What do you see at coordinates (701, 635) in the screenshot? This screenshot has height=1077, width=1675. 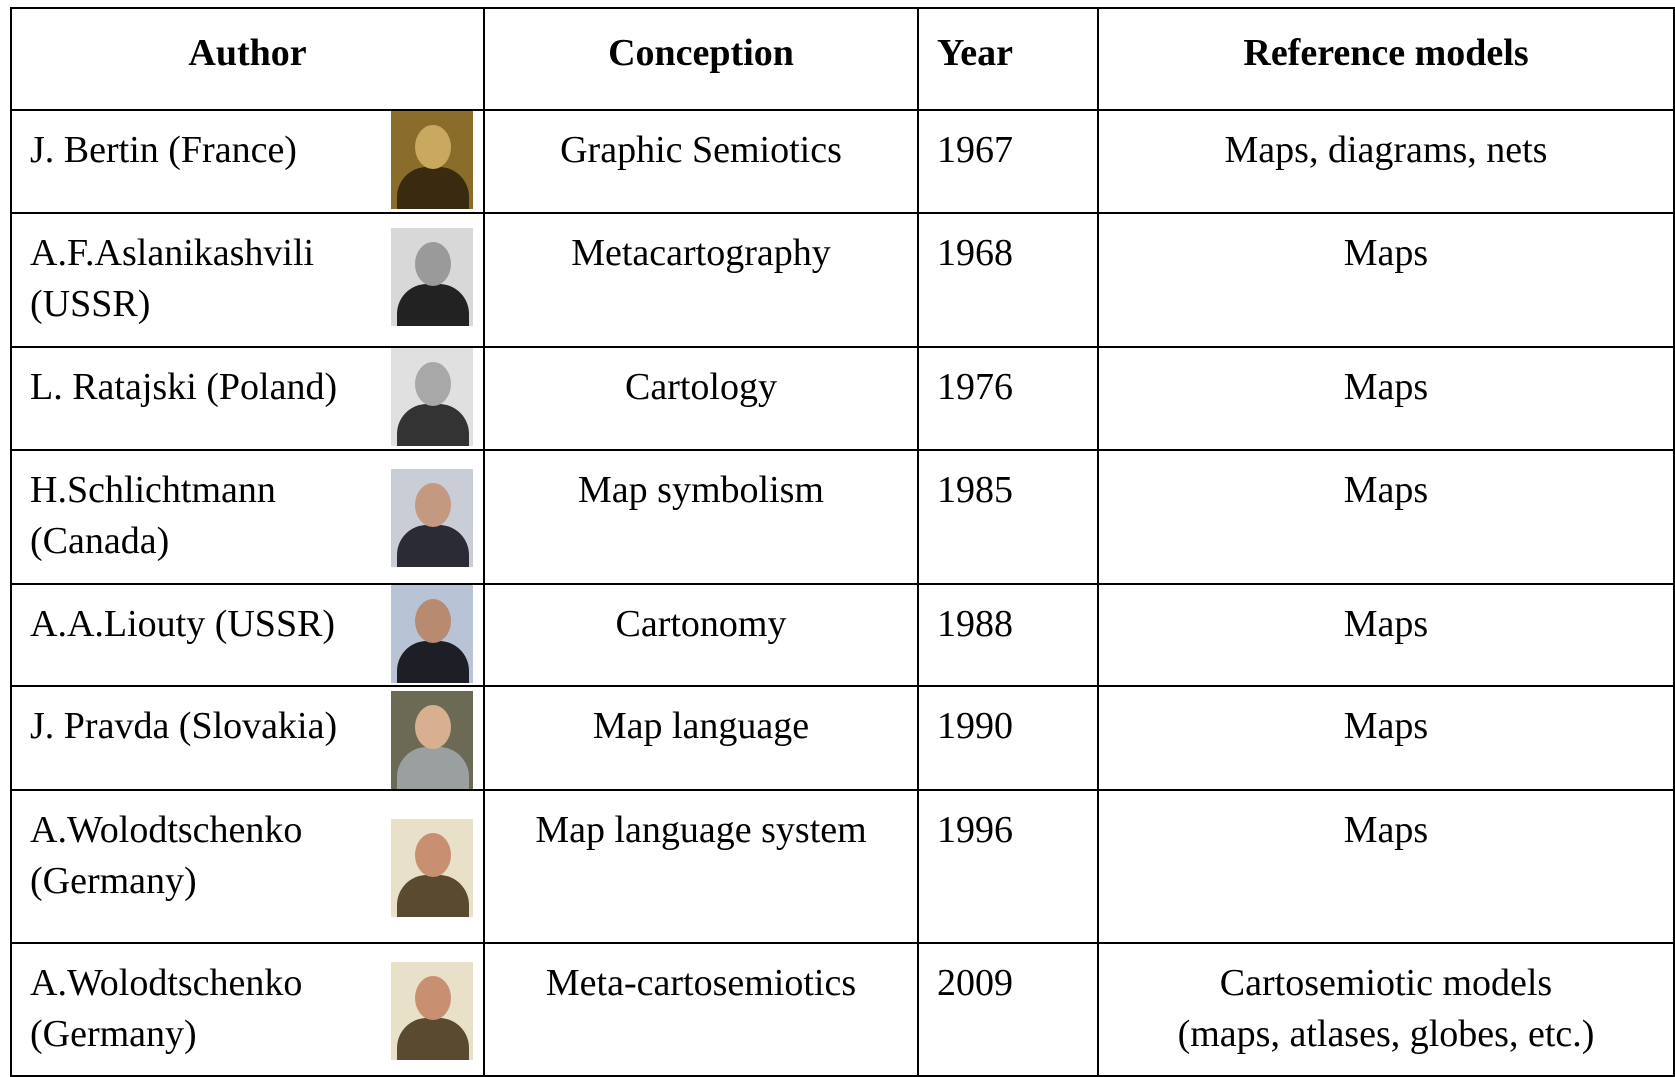 I see `conception-cell: Cartonomy` at bounding box center [701, 635].